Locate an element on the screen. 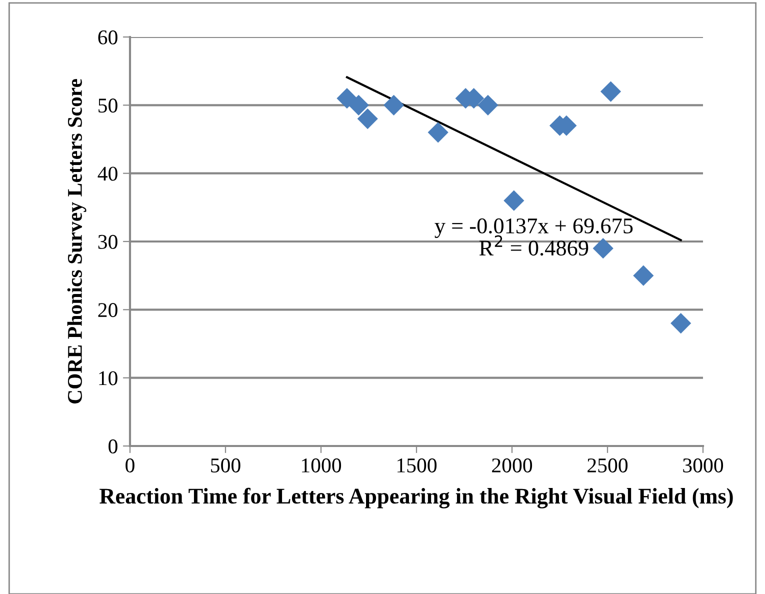 This screenshot has height=594, width=765. x-axis-title: Reaction Time for Letters Appearing in the Right Visual Field (ms) is located at coordinates (416, 498).